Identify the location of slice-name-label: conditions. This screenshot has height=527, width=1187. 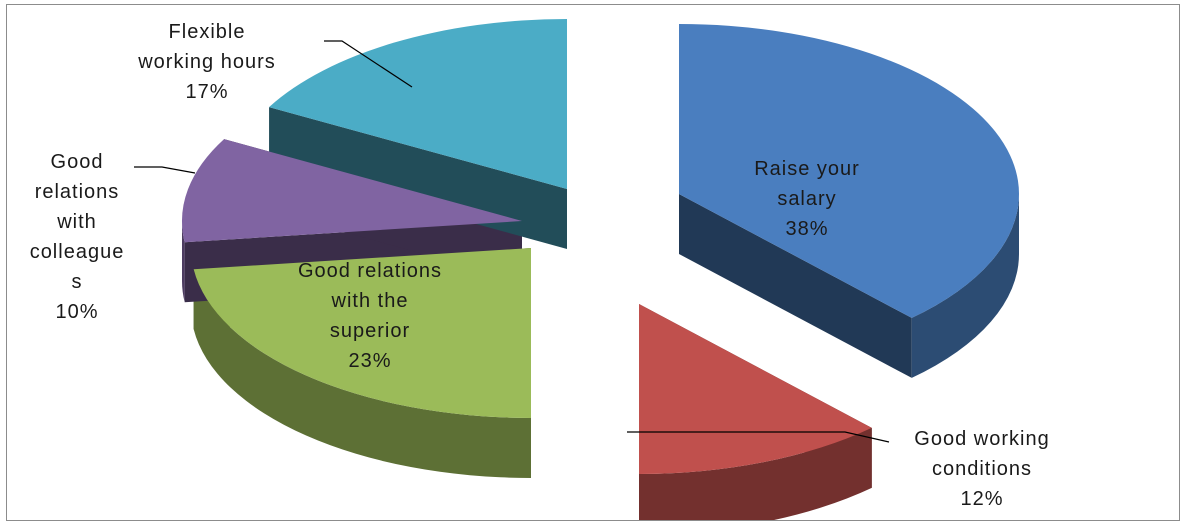
(982, 469).